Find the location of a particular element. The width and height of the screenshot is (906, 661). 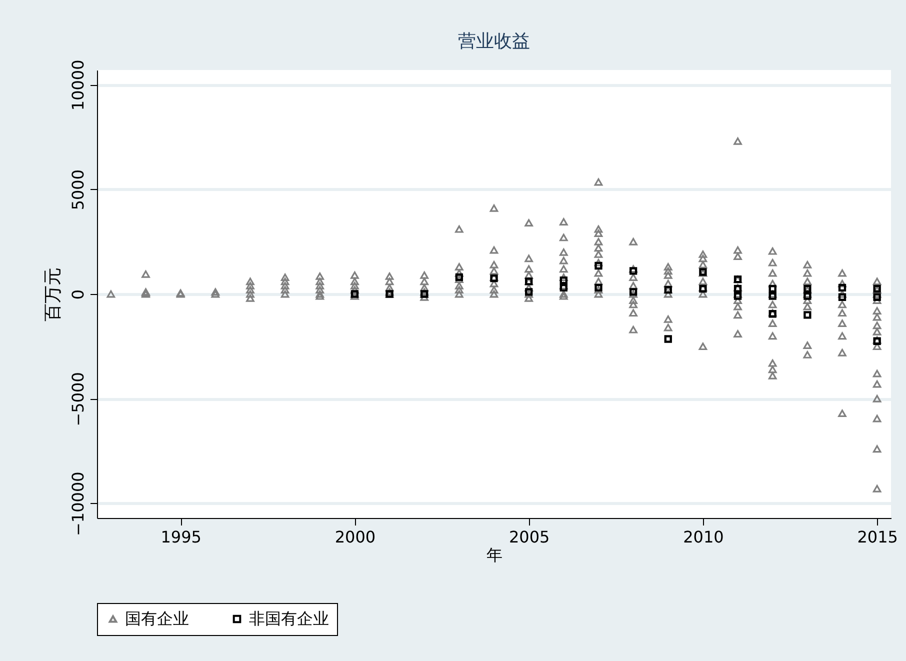

y-axis-title: 百万元 is located at coordinates (53, 295).